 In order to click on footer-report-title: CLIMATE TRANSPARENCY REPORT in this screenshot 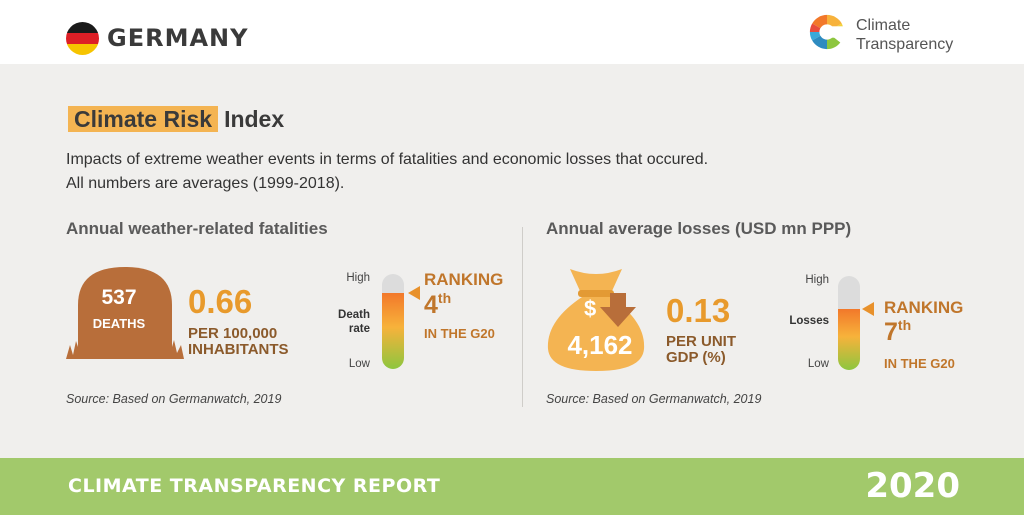, I will do `click(254, 486)`.